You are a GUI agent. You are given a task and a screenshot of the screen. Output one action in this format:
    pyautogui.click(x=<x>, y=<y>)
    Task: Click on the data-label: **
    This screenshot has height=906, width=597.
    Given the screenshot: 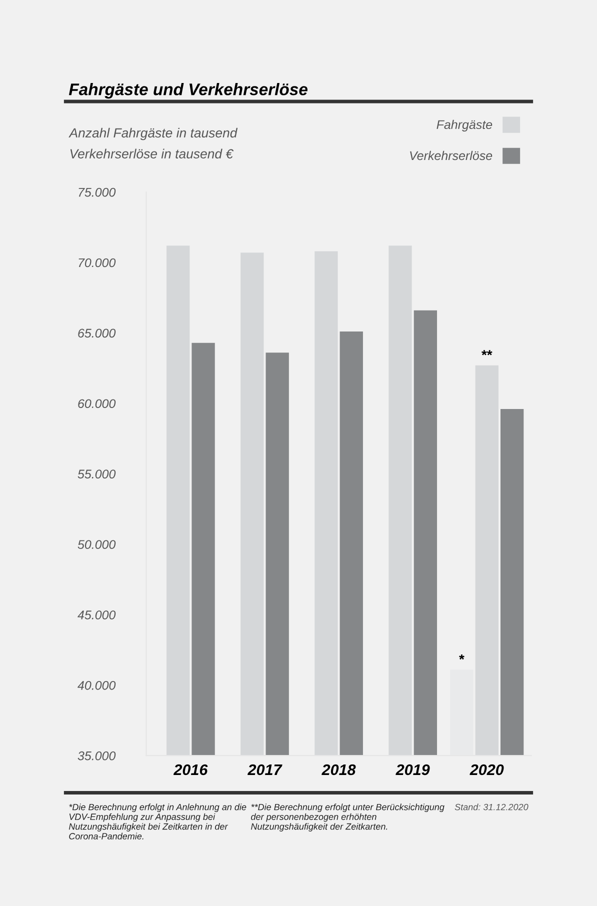 What is the action you would take?
    pyautogui.click(x=487, y=353)
    